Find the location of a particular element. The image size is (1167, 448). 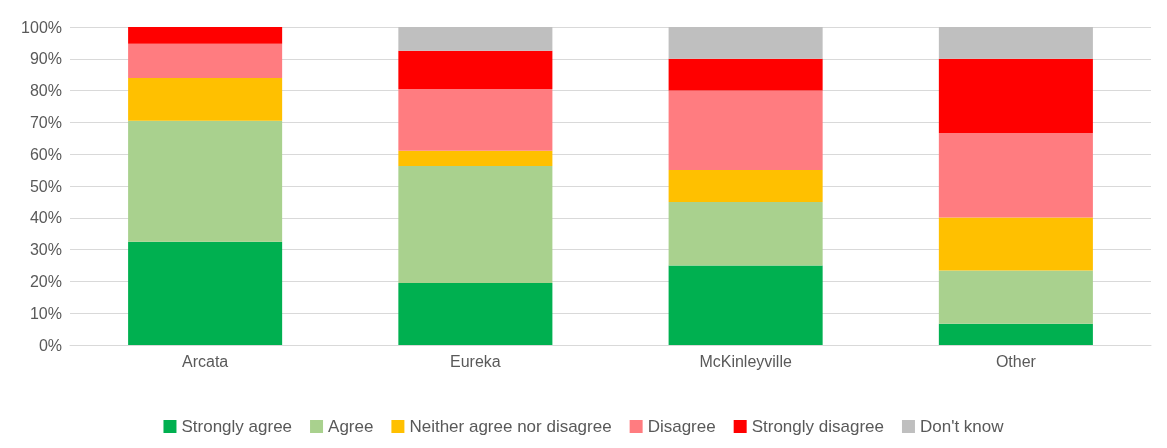

y-tick-label: 90% is located at coordinates (45, 59).